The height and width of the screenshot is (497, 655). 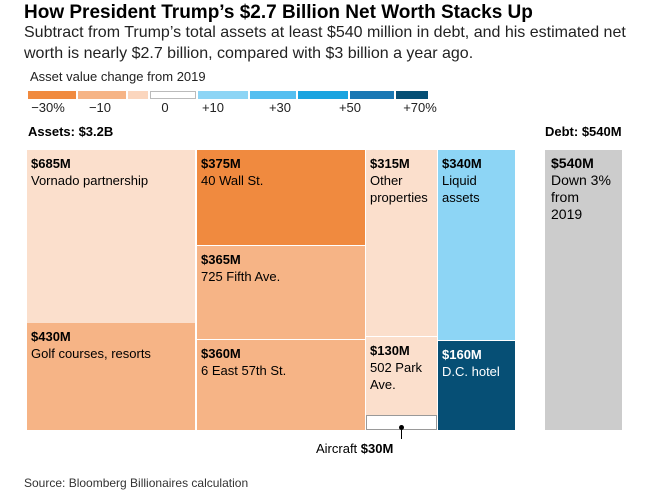 I want to click on tile-value: $130M, so click(x=390, y=350).